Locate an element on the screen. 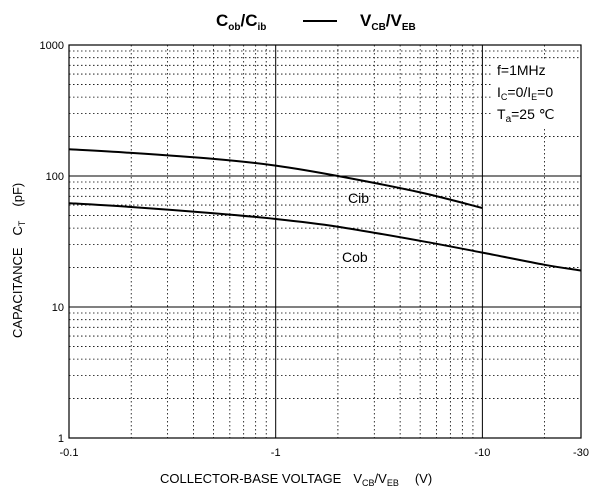 The height and width of the screenshot is (491, 595). series-line-cib is located at coordinates (275, 178).